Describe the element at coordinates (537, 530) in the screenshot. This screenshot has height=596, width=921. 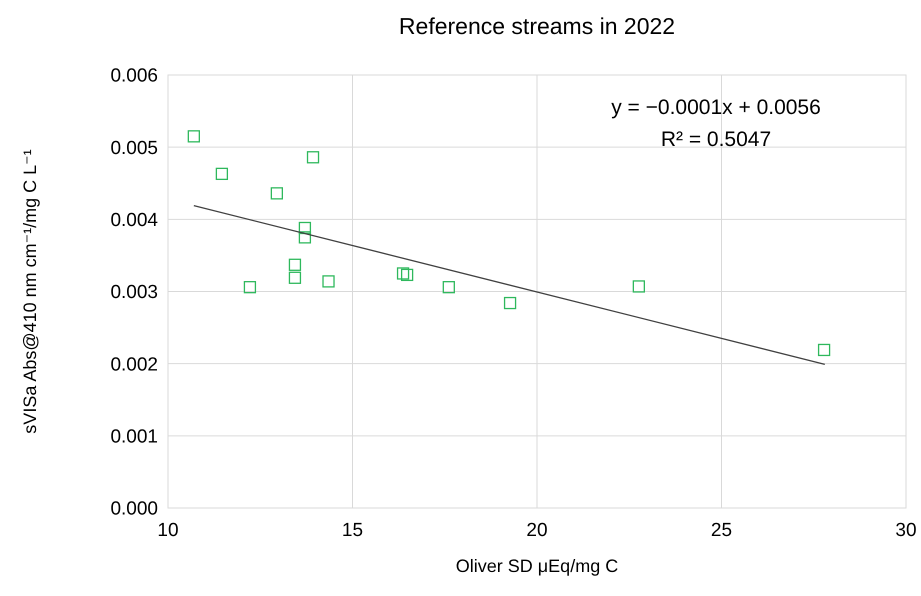
I see `x-tick-label: 20` at that location.